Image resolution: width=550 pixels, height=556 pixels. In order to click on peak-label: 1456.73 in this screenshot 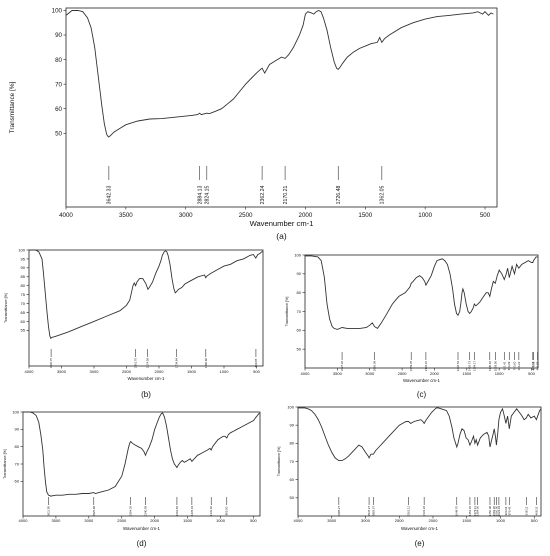, I will do `click(470, 366)`.